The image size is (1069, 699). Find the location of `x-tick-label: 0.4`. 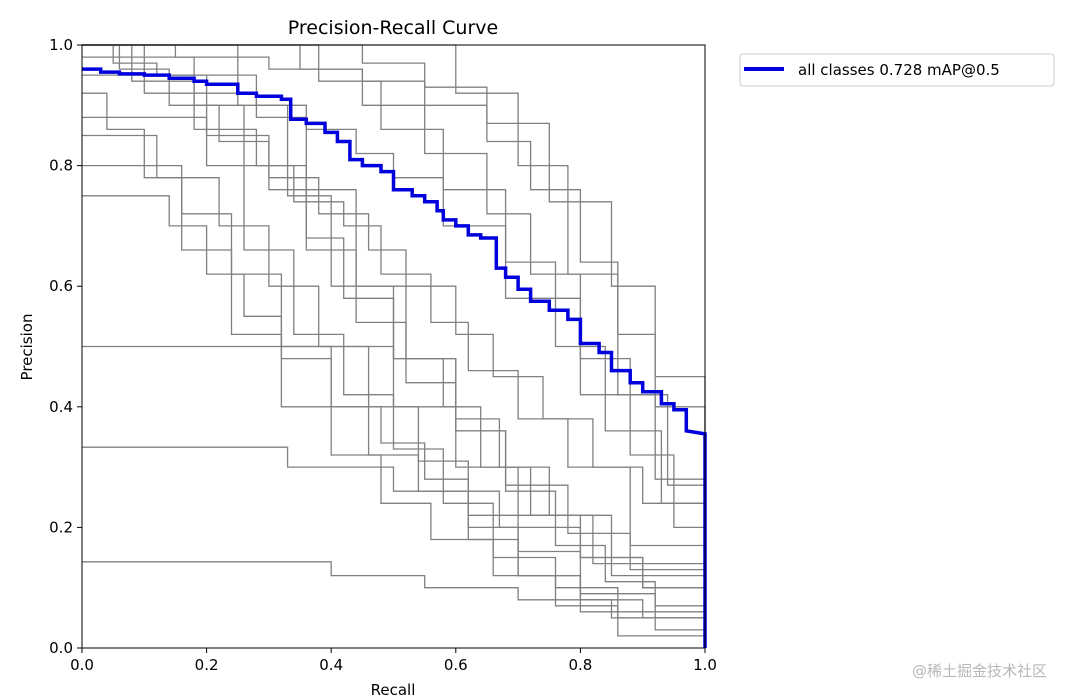

x-tick-label: 0.4 is located at coordinates (331, 665).